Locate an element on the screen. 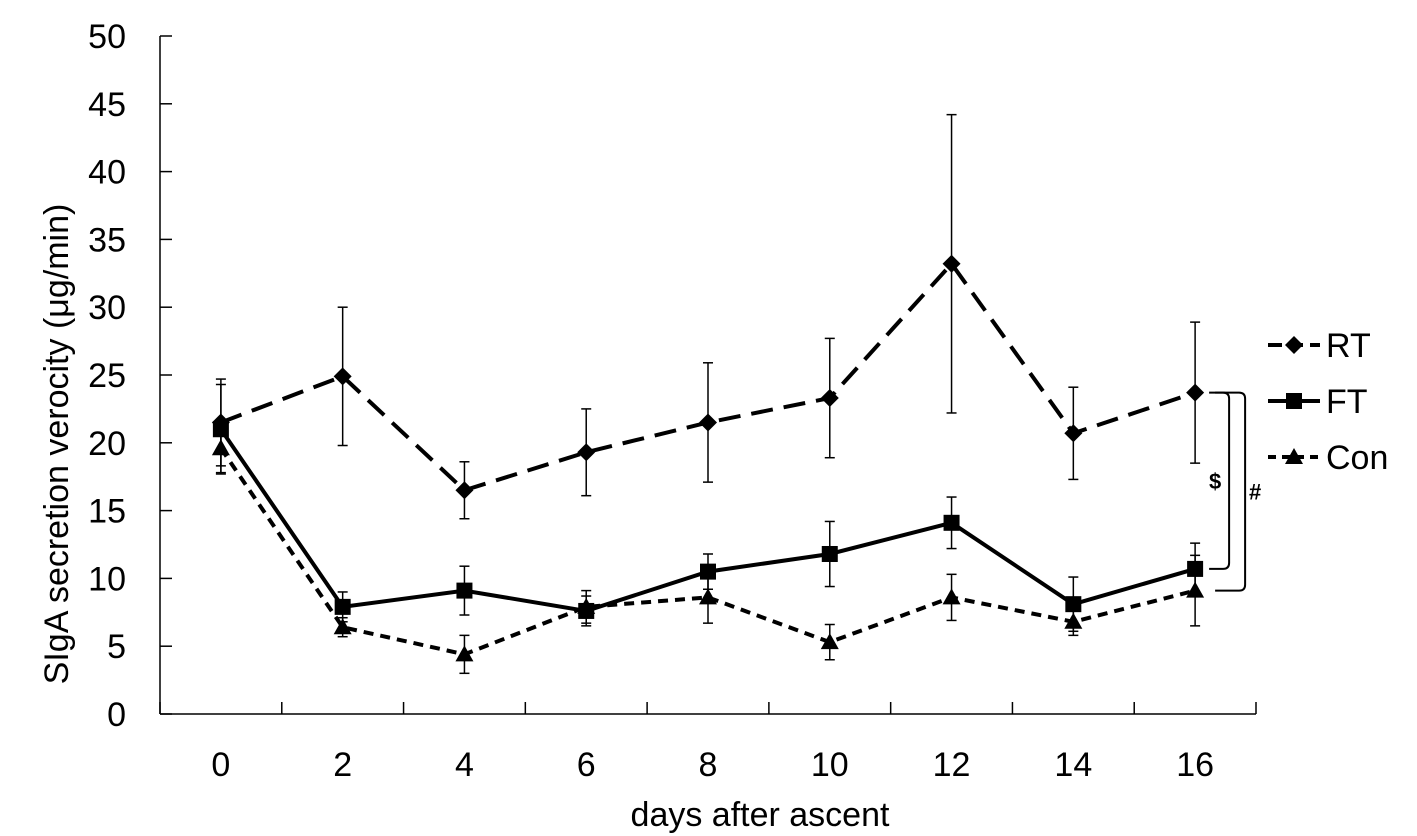 Image resolution: width=1417 pixels, height=836 pixels. legend: RT FT Con is located at coordinates (1328, 402).